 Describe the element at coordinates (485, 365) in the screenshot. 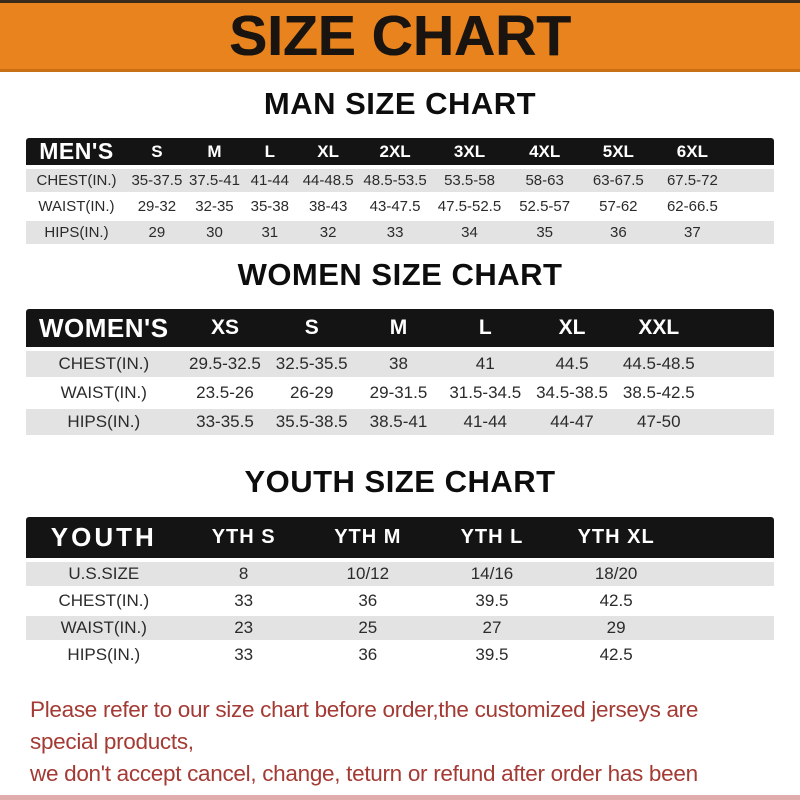

I see `value-cell: 41` at that location.